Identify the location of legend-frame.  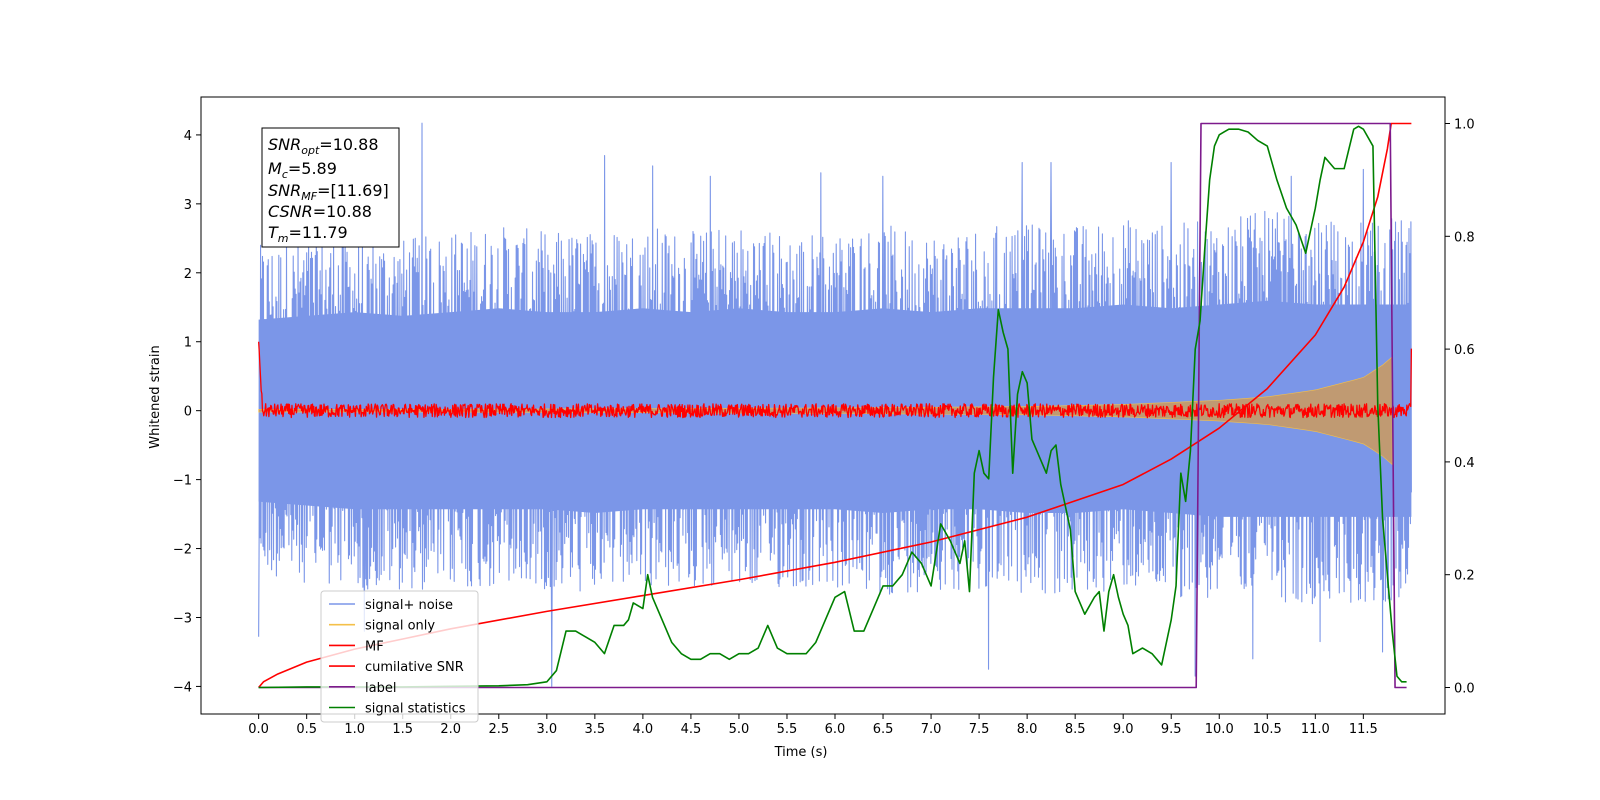
(399, 656).